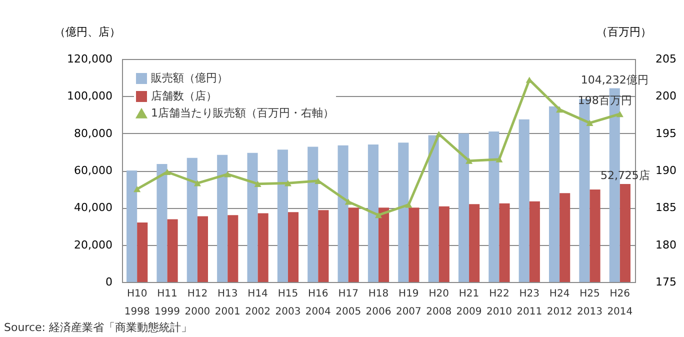 The image size is (684, 337). Describe the element at coordinates (559, 303) in the screenshot. I see `x-tick-label: H24 2012` at that location.